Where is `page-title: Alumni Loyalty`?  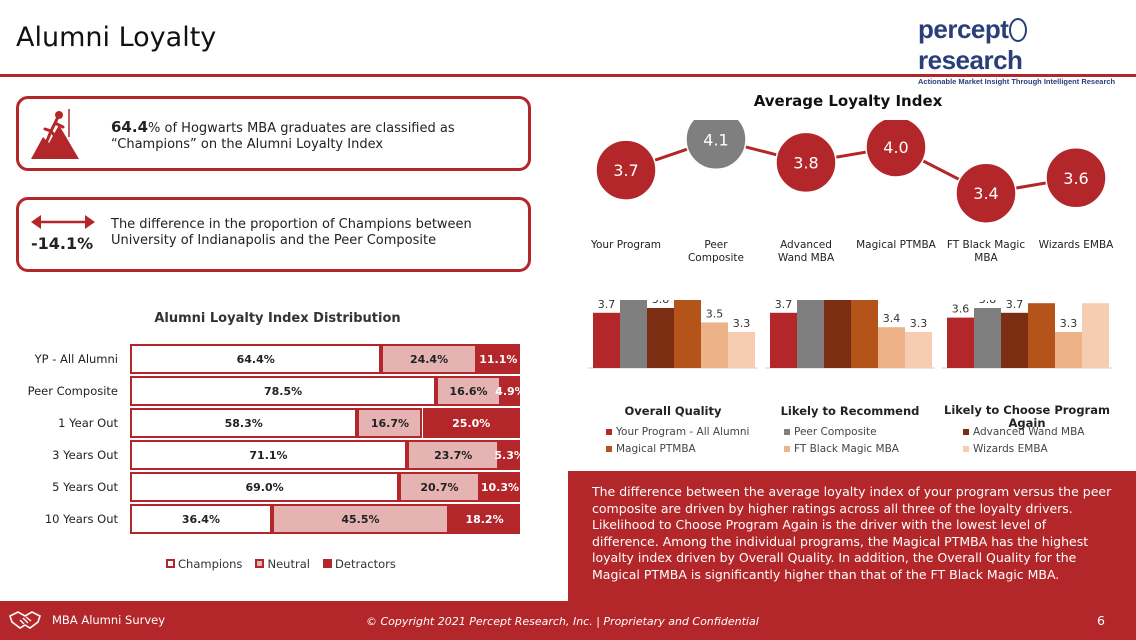
page-title: Alumni Loyalty is located at coordinates (116, 37).